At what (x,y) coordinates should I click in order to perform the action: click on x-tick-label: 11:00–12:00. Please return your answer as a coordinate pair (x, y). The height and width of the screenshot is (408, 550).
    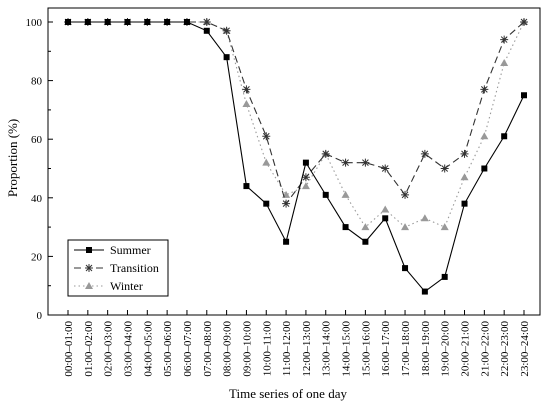
    Looking at the image, I should click on (287, 349).